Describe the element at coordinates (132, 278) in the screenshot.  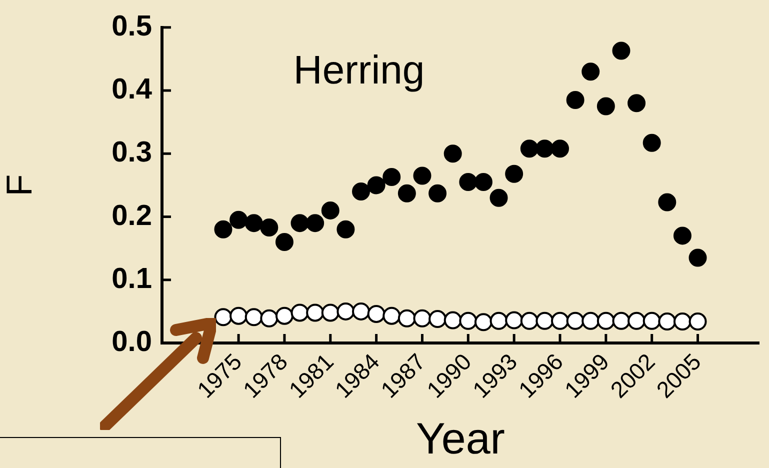
I see `y-tick-label: 0.1` at that location.